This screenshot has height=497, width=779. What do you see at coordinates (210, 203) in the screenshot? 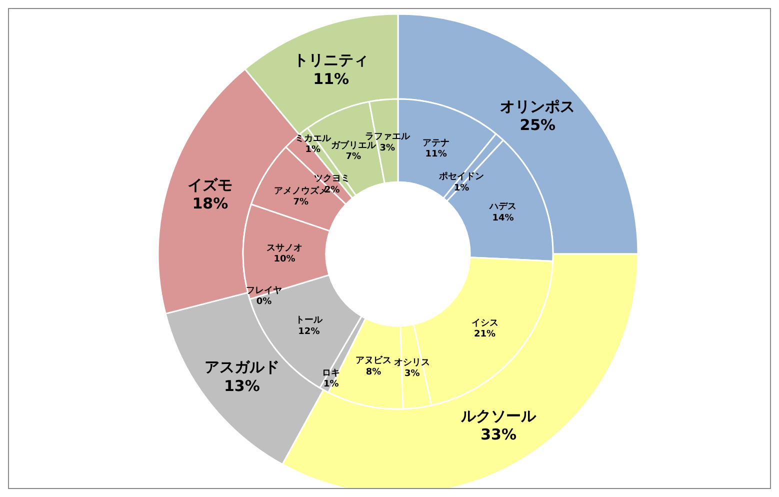
I see `data-label: 18%` at bounding box center [210, 203].